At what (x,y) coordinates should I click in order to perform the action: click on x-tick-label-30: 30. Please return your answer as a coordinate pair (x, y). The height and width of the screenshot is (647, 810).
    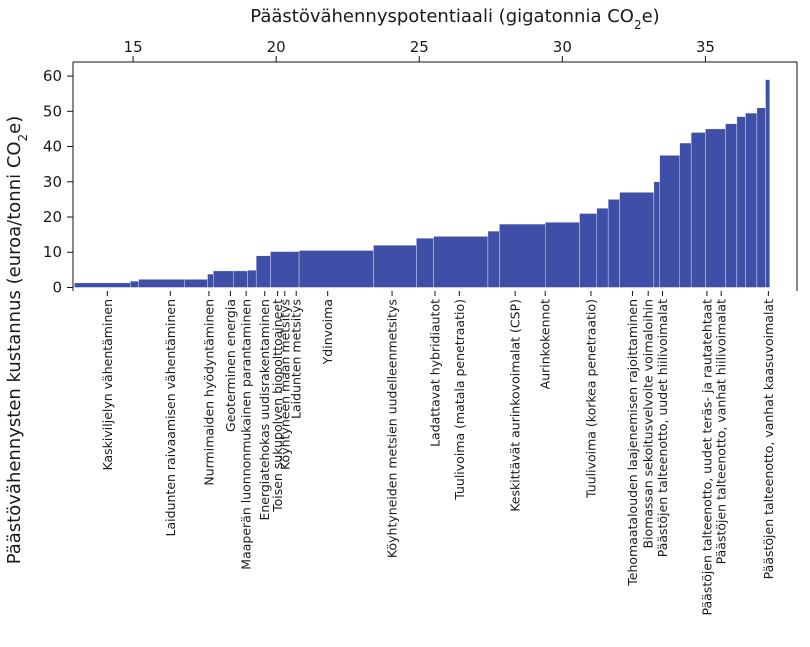
    Looking at the image, I should click on (562, 47).